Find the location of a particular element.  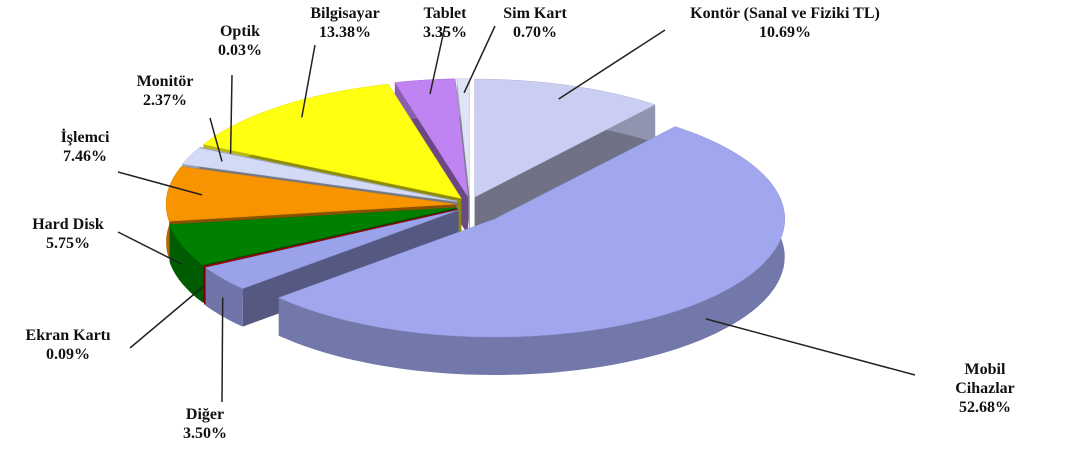

category-label: Diğer is located at coordinates (205, 414).